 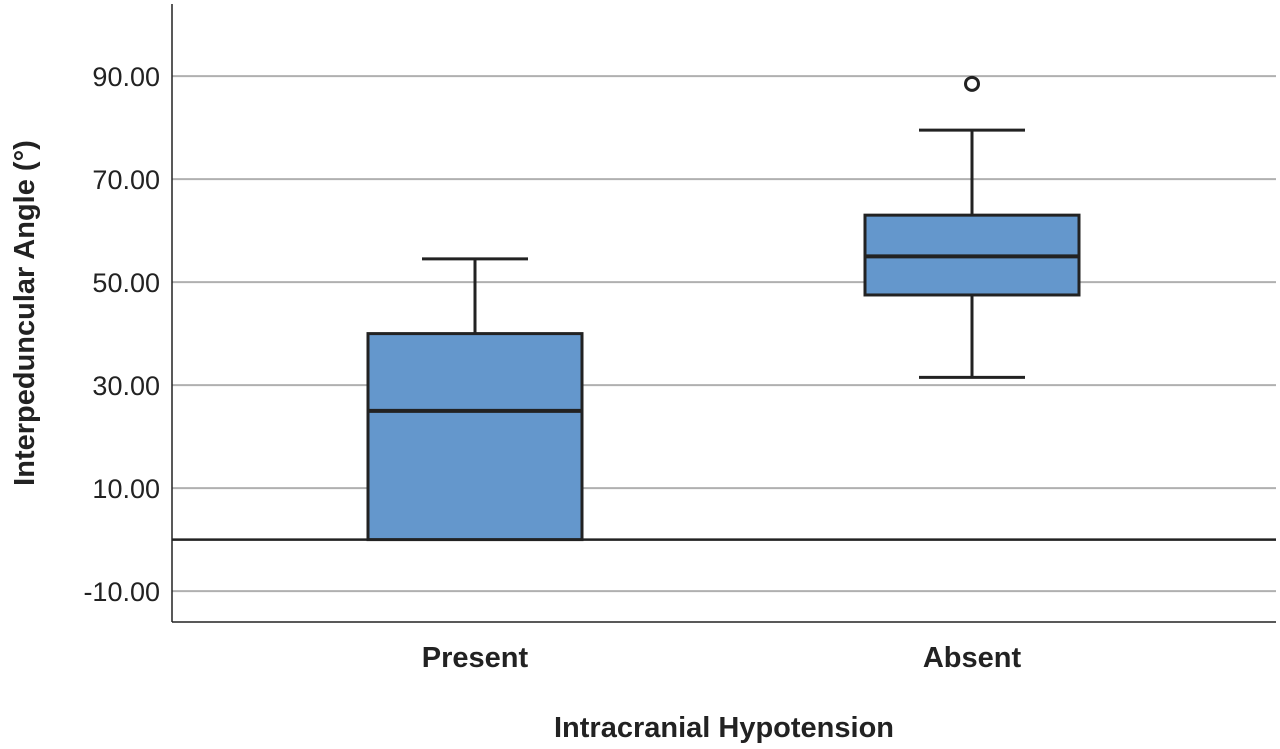 What do you see at coordinates (724, 728) in the screenshot?
I see `x-axis-title: Intracranial Hypotension` at bounding box center [724, 728].